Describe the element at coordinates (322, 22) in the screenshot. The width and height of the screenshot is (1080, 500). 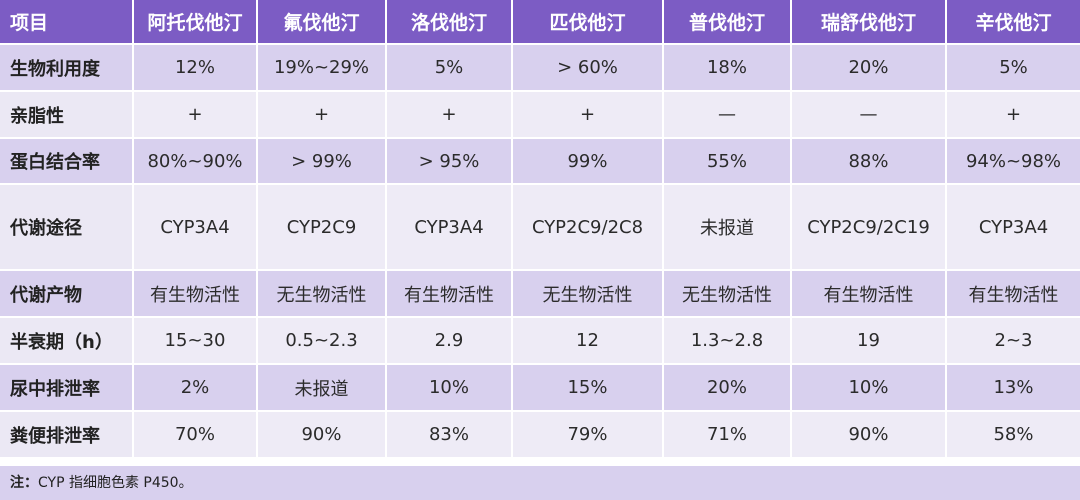
I see `header-cell-fluvastatin: 氟伐他汀` at that location.